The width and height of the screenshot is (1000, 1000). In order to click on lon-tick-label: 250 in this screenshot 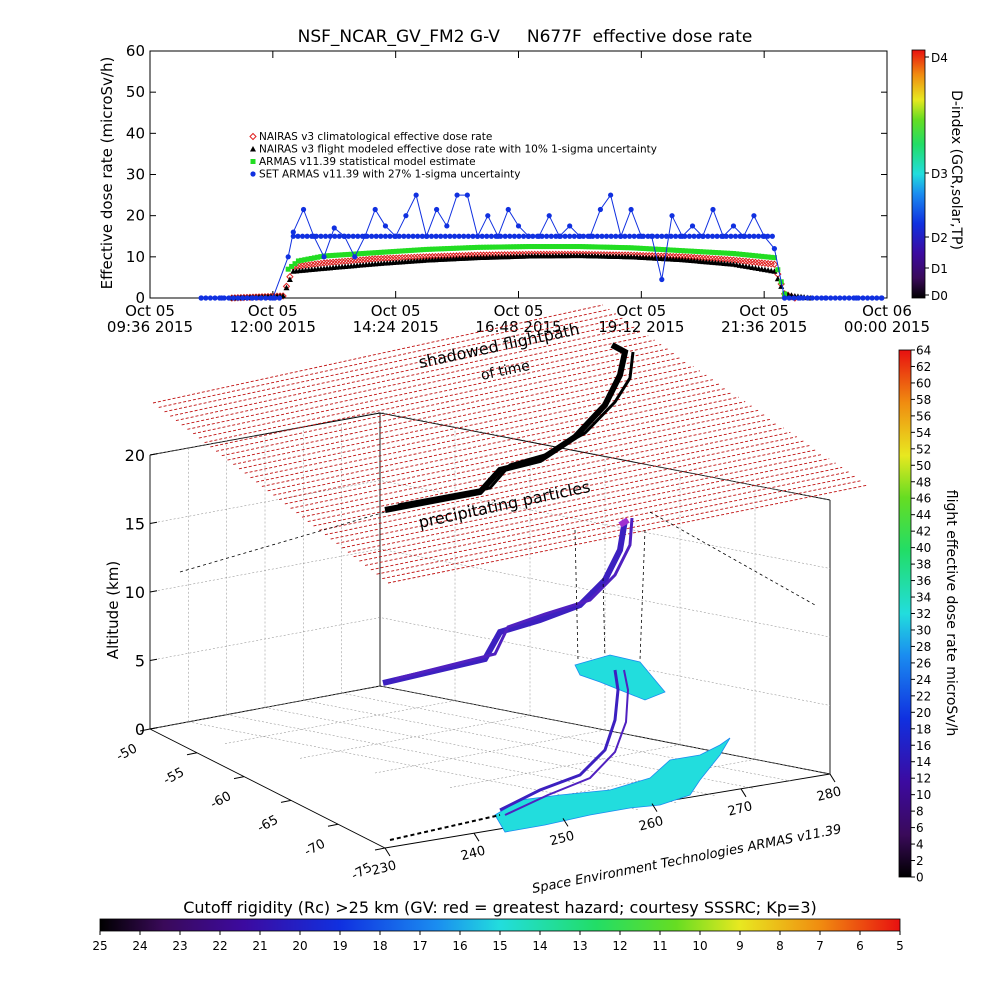, I will do `click(562, 839)`.